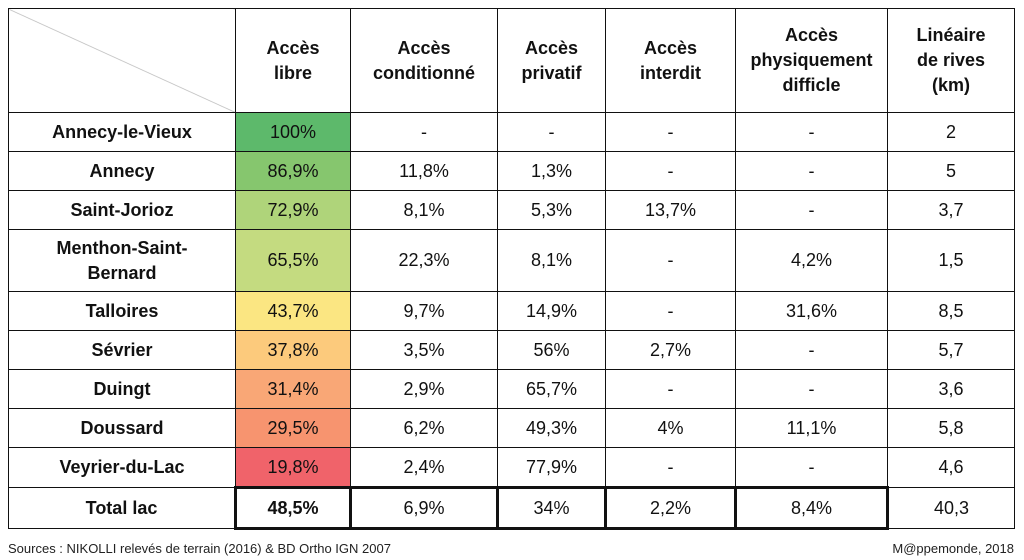 This screenshot has height=560, width=1024. What do you see at coordinates (293, 210) in the screenshot?
I see `cell: 72,9%` at bounding box center [293, 210].